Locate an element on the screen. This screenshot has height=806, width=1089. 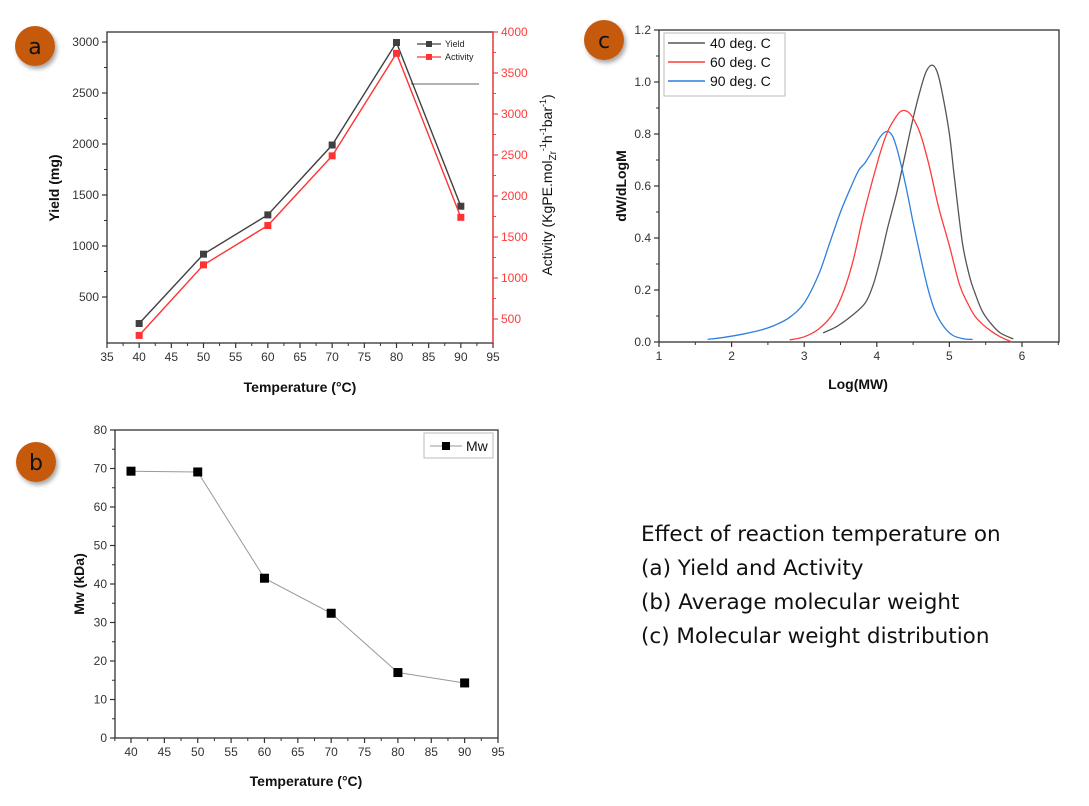
y-tick-label: 60 is located at coordinates (101, 507).